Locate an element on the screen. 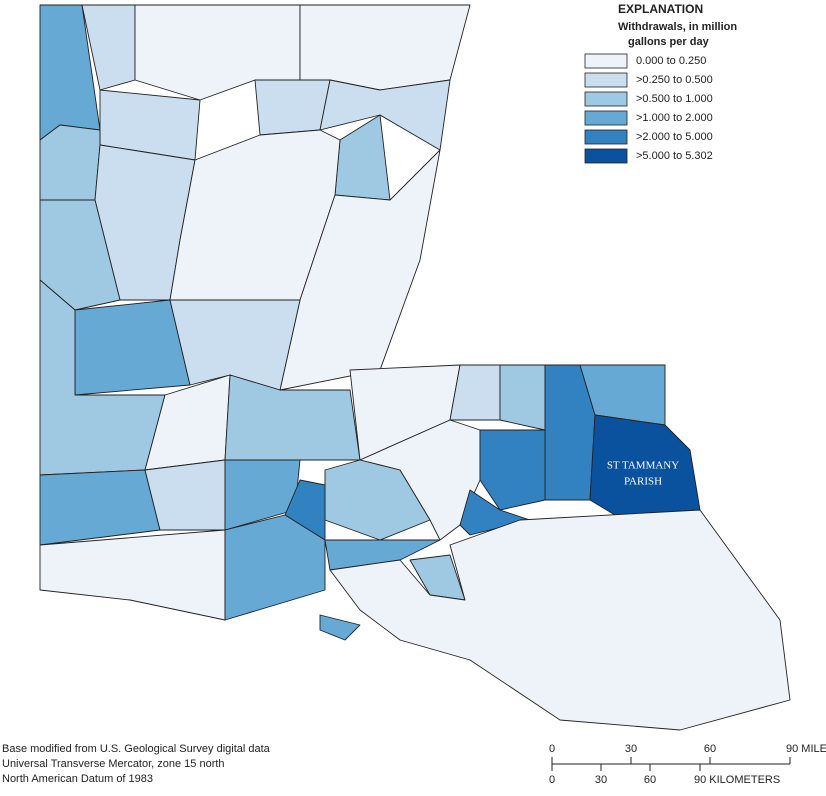 This screenshot has width=826, height=796. legend-subtitle: gallons per day is located at coordinates (669, 42).